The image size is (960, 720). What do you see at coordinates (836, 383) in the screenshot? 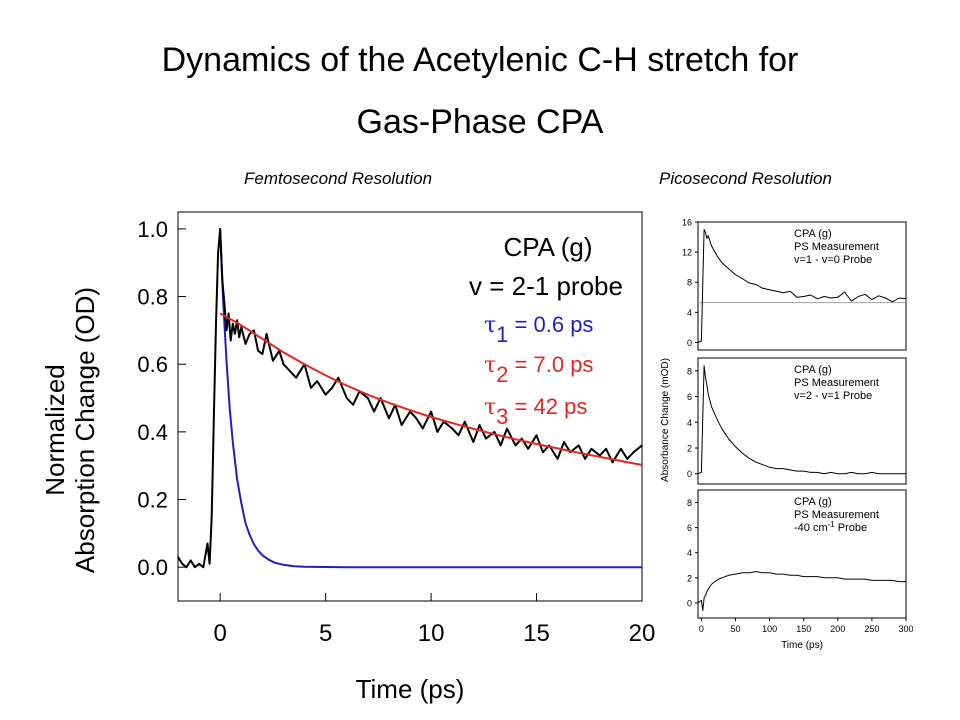
I see `pico-panel-2-legend-line: PS Measurement` at bounding box center [836, 383].